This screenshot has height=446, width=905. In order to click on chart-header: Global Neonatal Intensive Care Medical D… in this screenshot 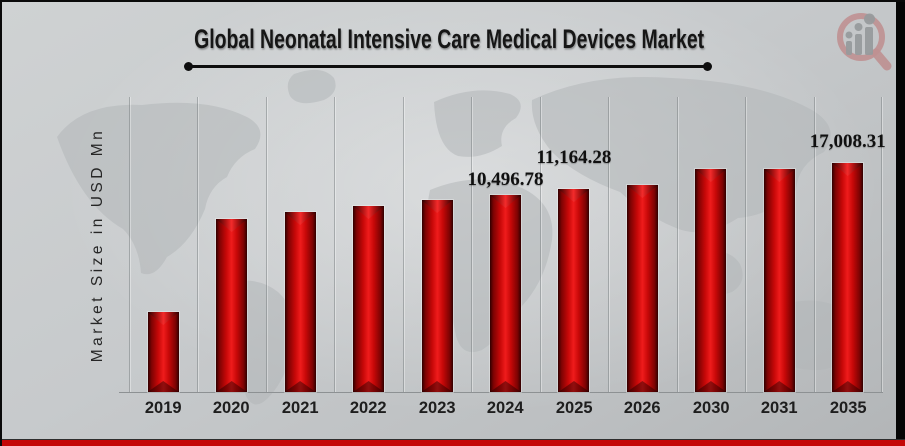, I will do `click(449, 39)`.